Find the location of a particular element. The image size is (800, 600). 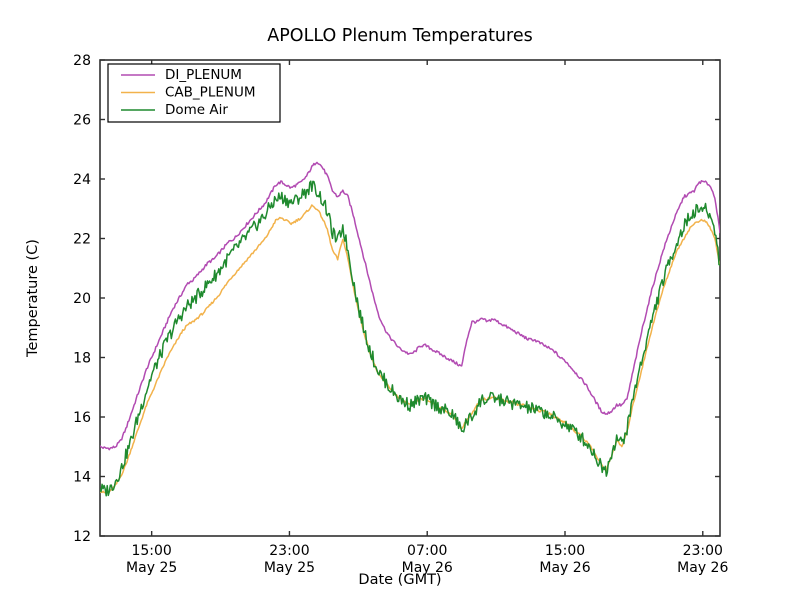

y-tick-label: 20 is located at coordinates (82, 299).